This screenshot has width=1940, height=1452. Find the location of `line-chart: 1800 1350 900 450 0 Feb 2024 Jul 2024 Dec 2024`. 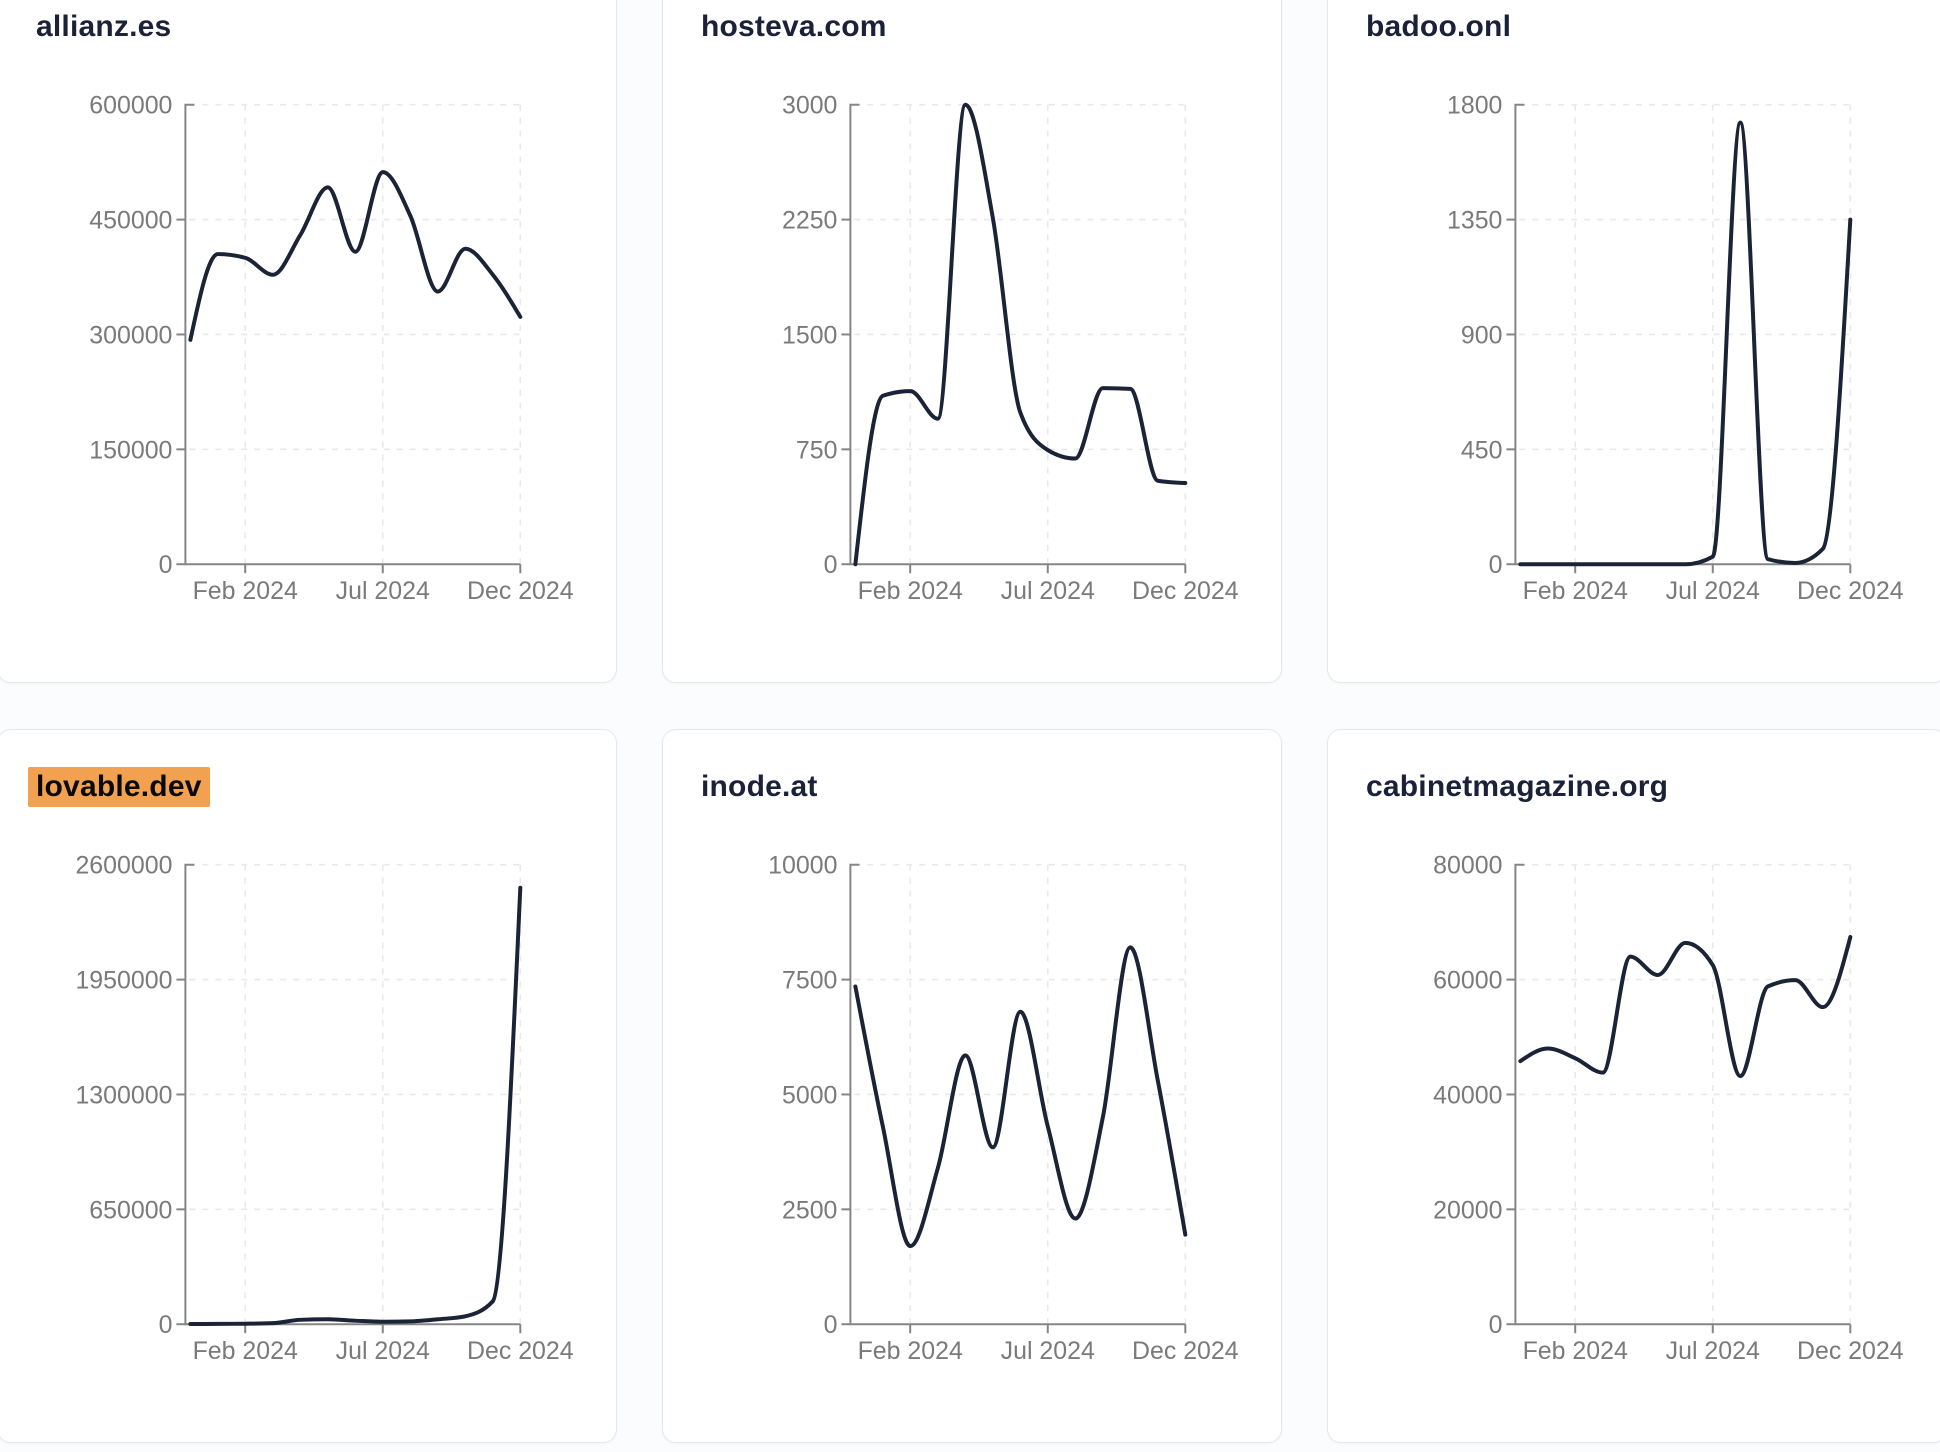

line-chart: 1800 1350 900 450 0 Feb 2024 Jul 2024 Dec 2024 is located at coordinates (1675, 348).